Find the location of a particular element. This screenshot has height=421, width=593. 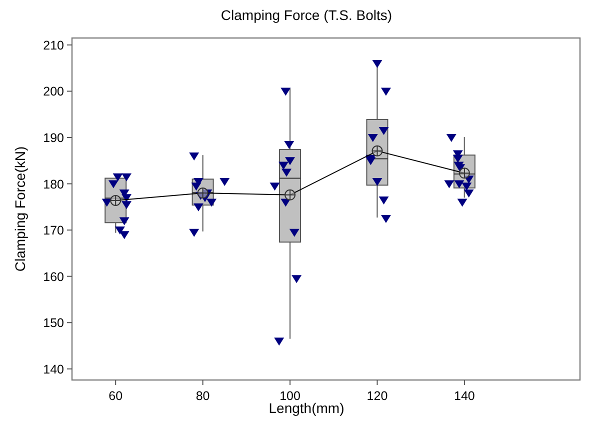

x-tick-label: 80 is located at coordinates (203, 396).